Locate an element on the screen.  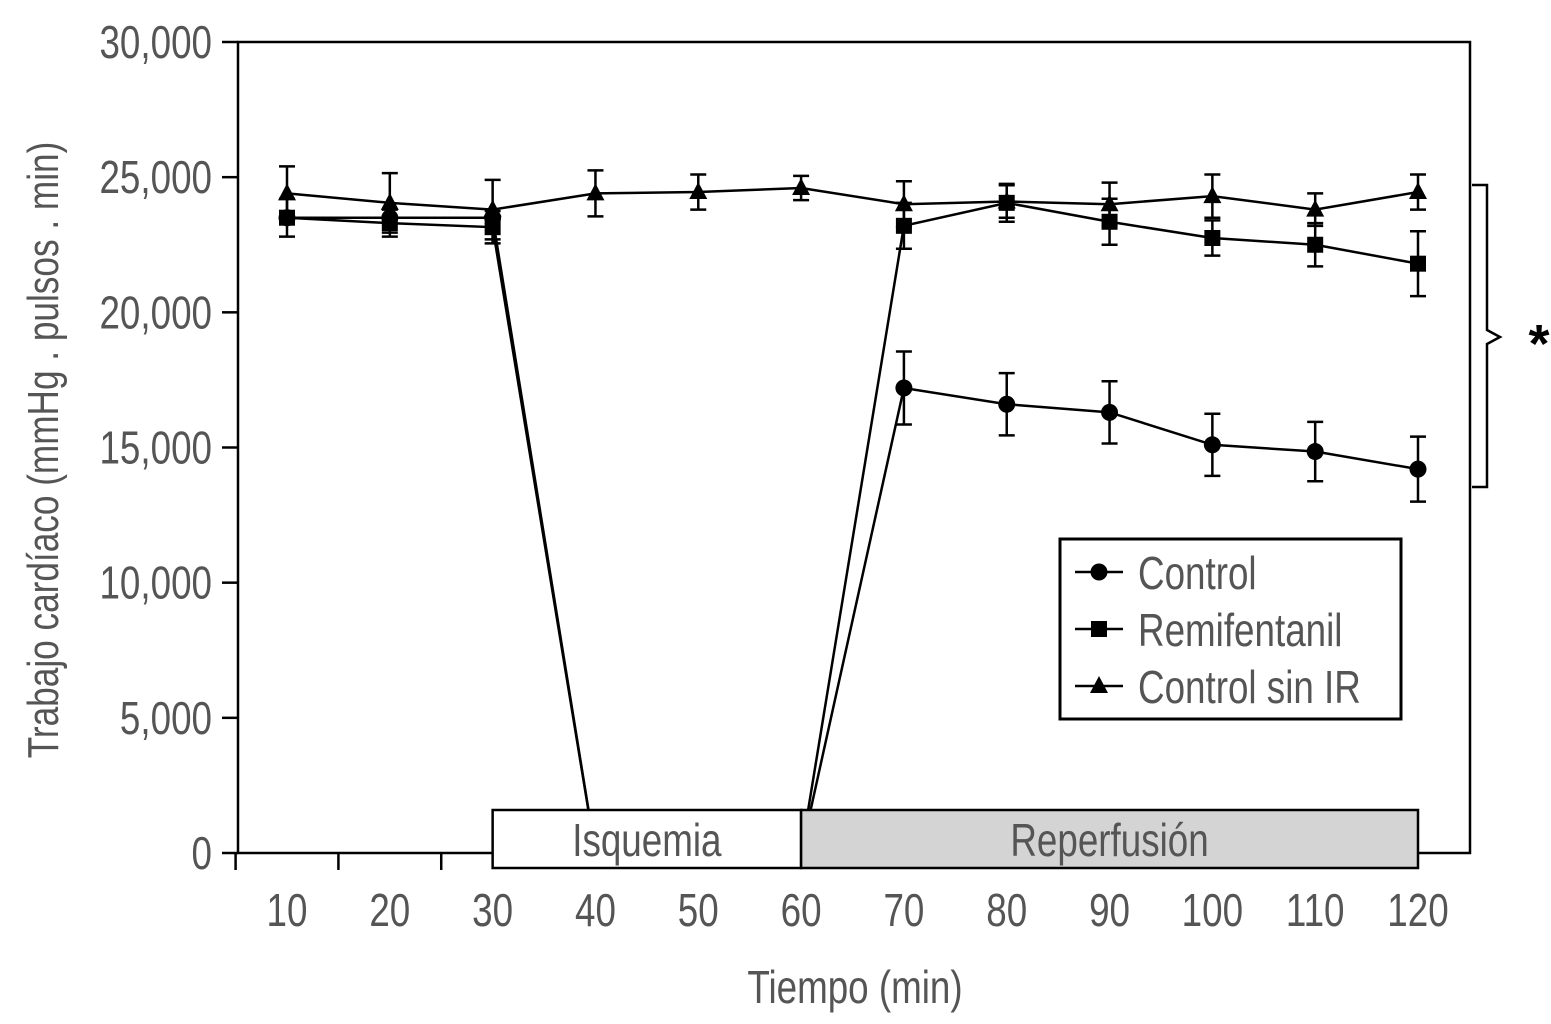
legend-label: Control sin IR is located at coordinates (1249, 687).